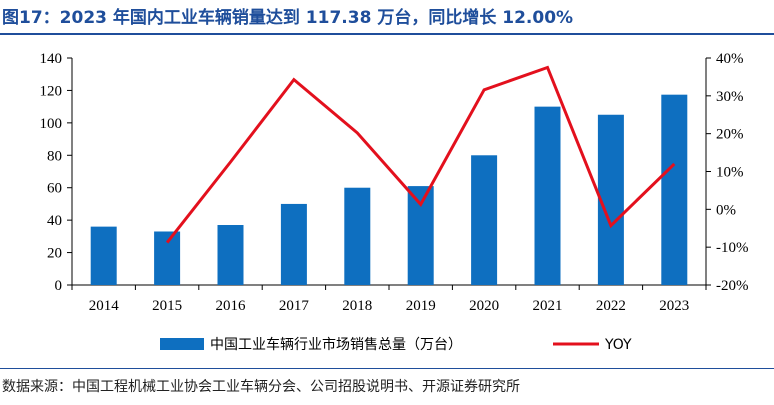 The height and width of the screenshot is (405, 774). Describe the element at coordinates (730, 59) in the screenshot. I see `right-tick-label: 40%` at that location.